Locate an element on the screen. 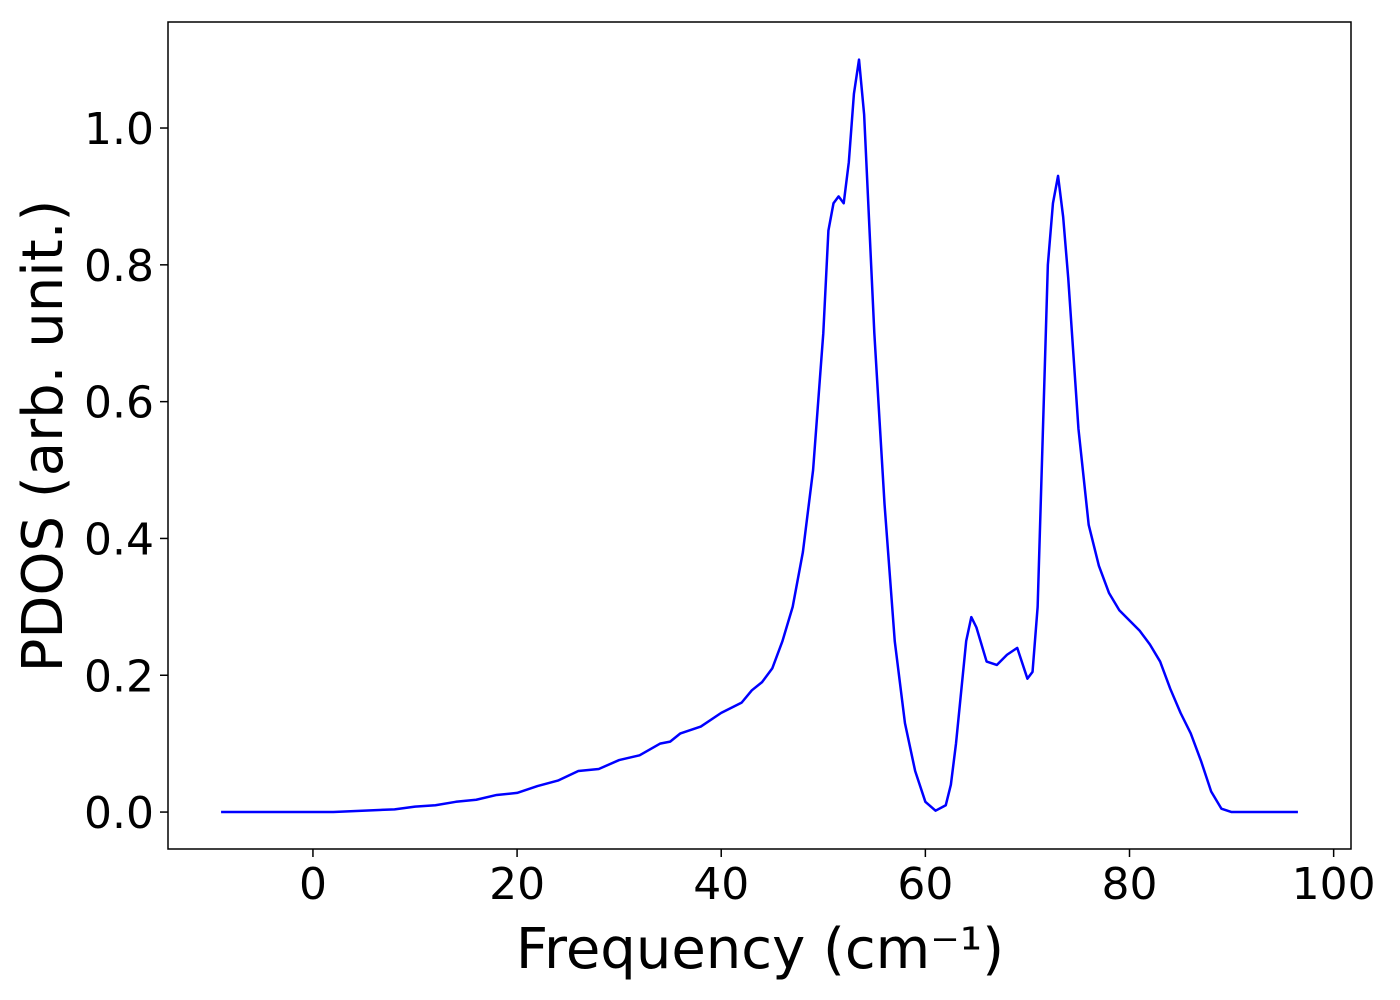  y-tick-label: 0.2 is located at coordinates (119, 676).